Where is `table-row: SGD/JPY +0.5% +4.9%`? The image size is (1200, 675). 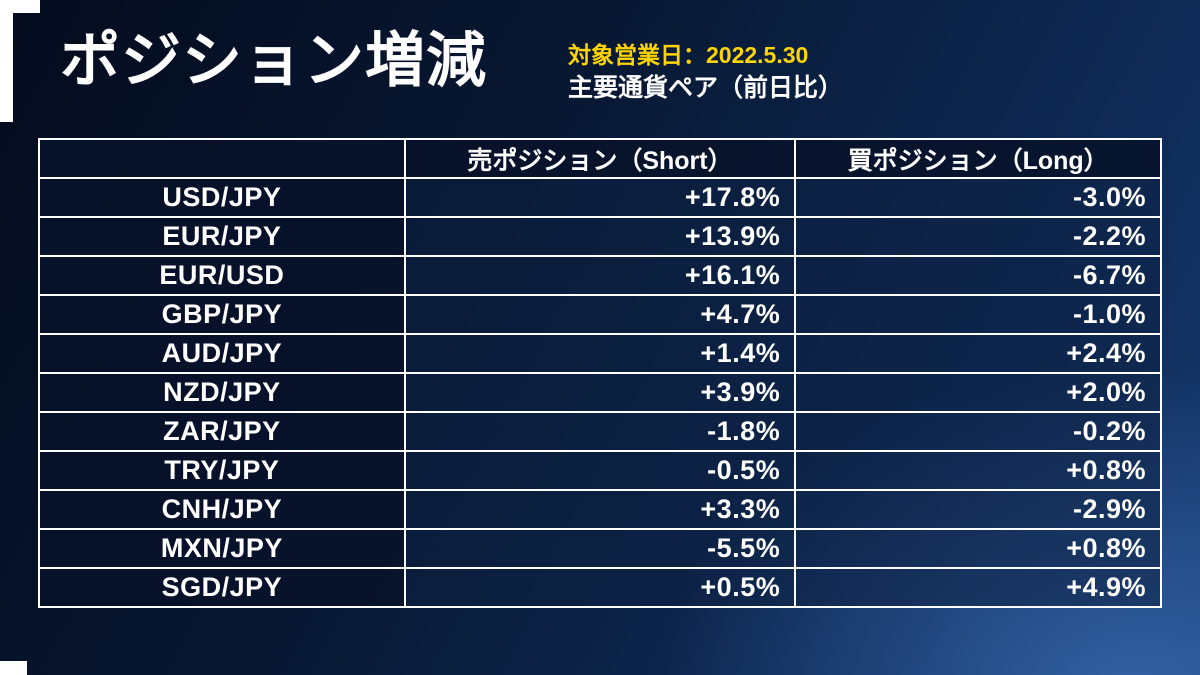 table-row: SGD/JPY +0.5% +4.9% is located at coordinates (600, 587).